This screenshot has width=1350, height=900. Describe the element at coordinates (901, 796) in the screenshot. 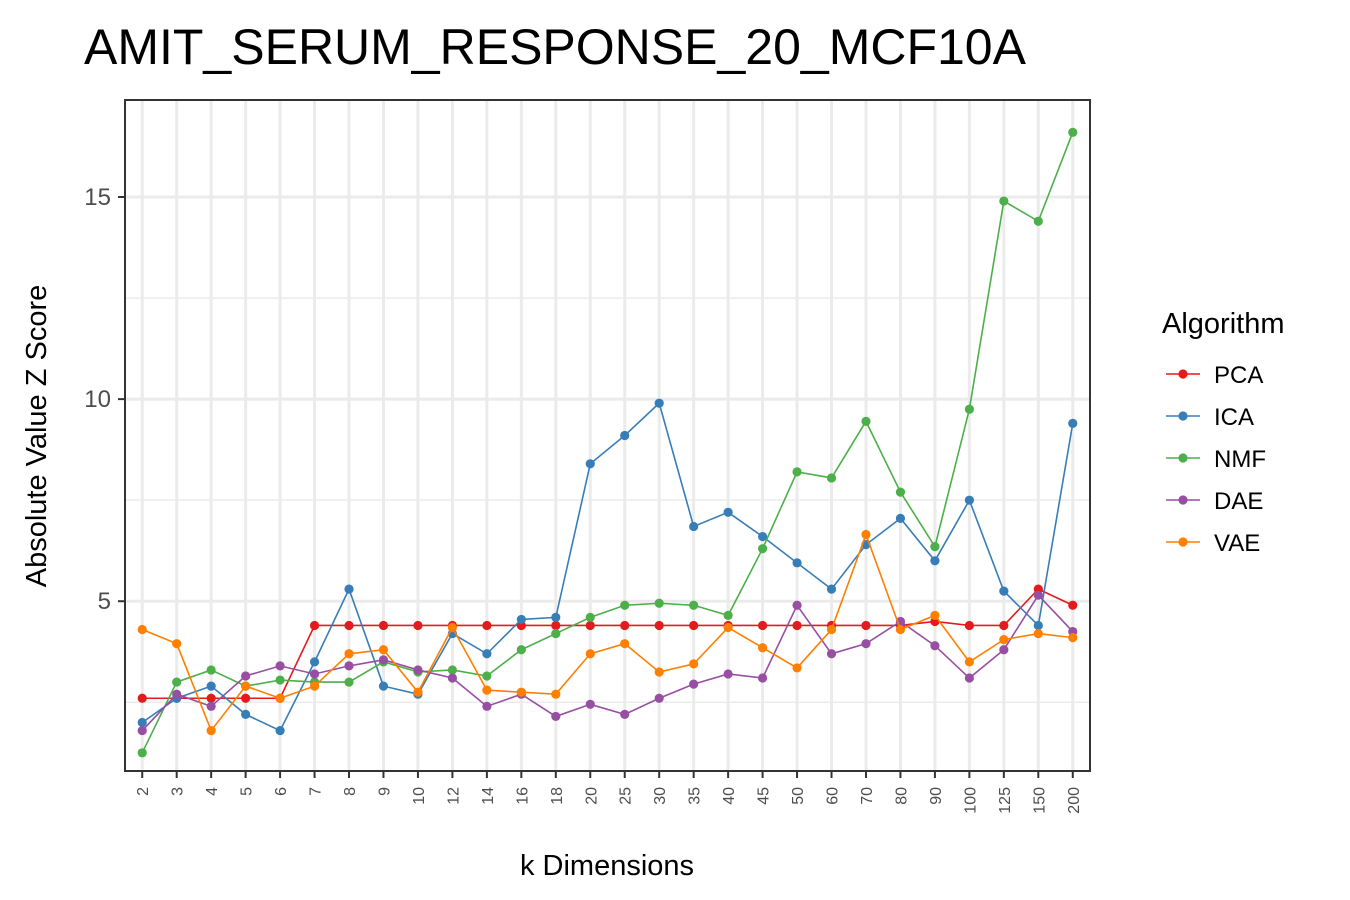

I see `x-tick-label: 80` at that location.